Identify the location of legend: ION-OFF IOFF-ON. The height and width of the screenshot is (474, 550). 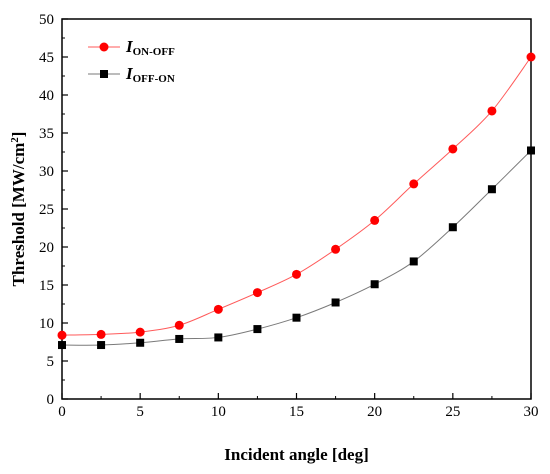
(131, 61).